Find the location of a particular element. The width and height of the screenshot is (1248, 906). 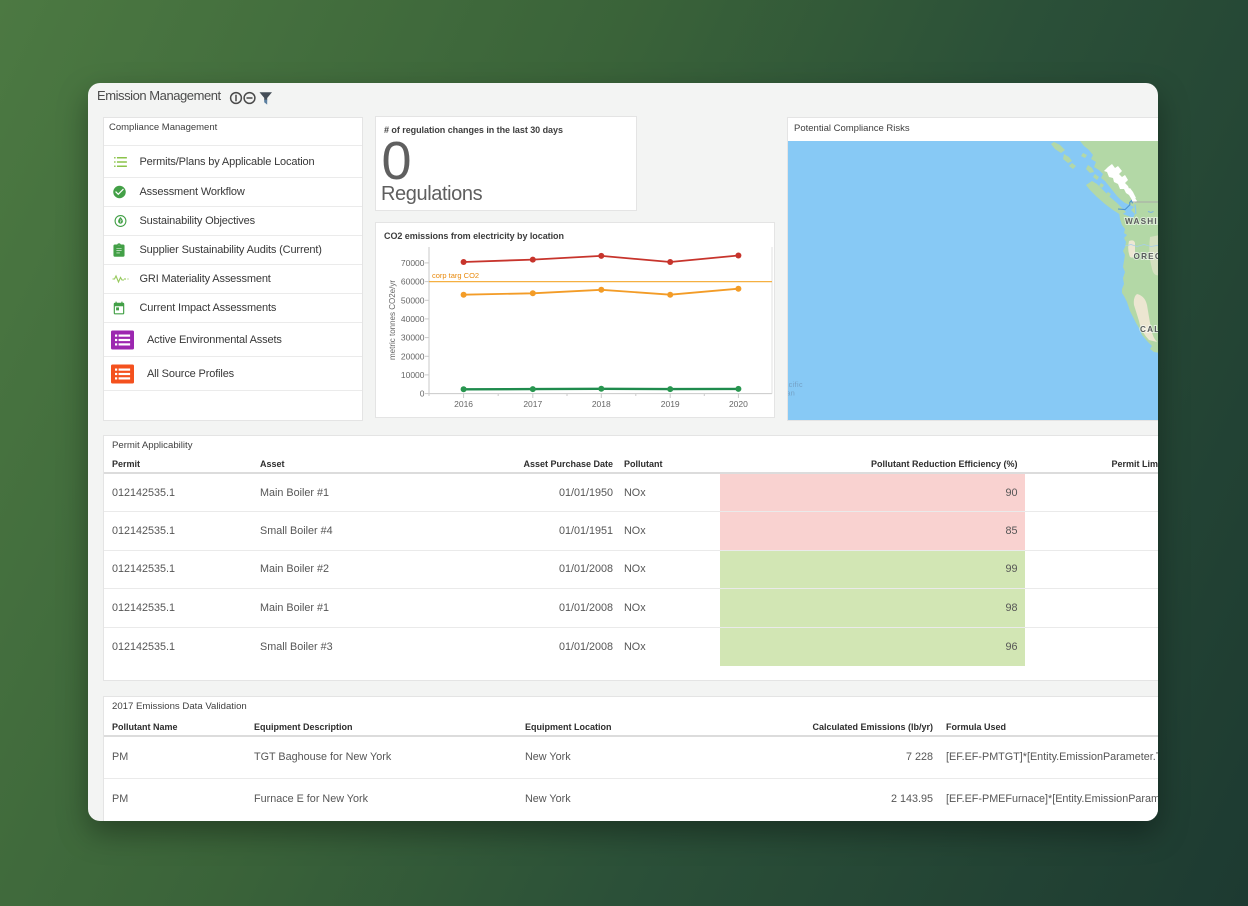

svg-text: 70000 is located at coordinates (413, 263).